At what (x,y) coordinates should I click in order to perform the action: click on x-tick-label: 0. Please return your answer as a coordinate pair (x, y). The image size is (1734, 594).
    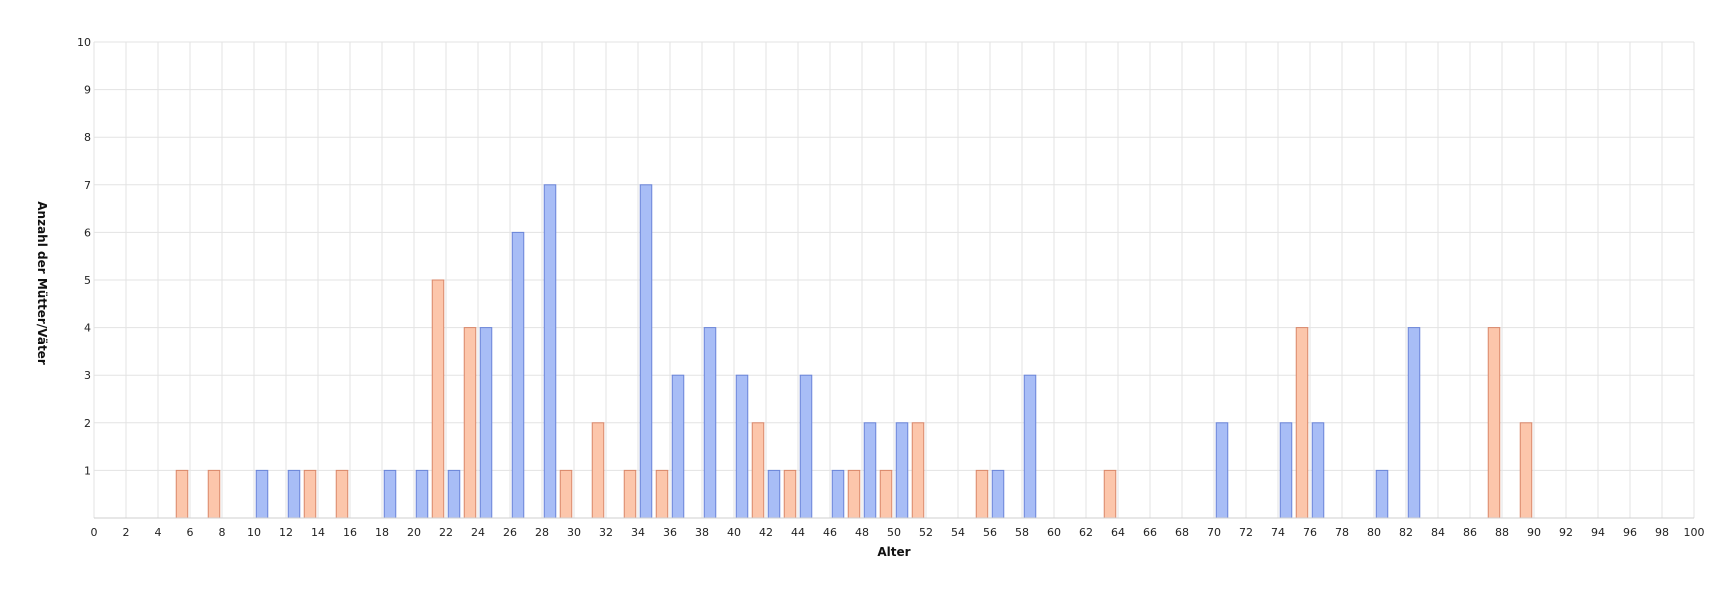
    Looking at the image, I should click on (94, 532).